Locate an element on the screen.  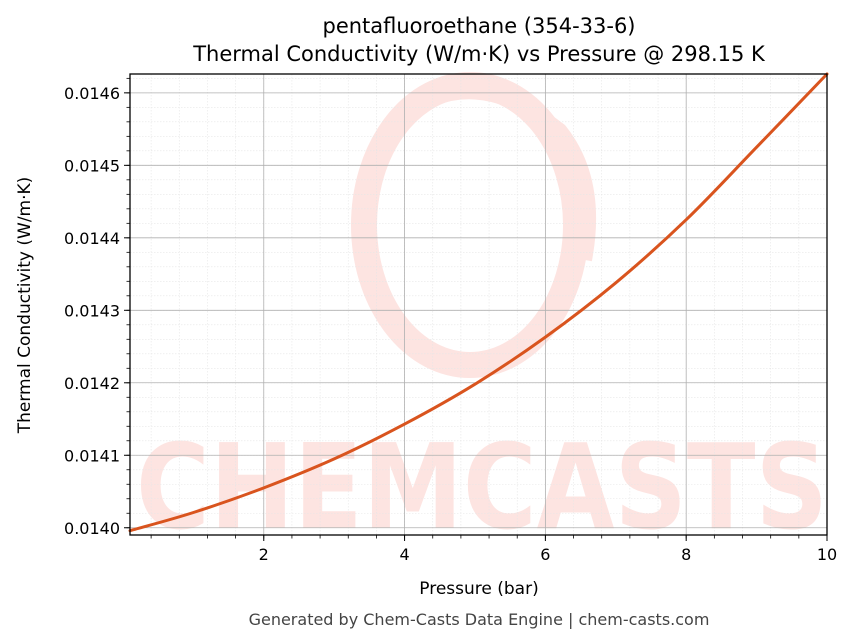
y-tick-label: 0.0145 is located at coordinates (92, 165).